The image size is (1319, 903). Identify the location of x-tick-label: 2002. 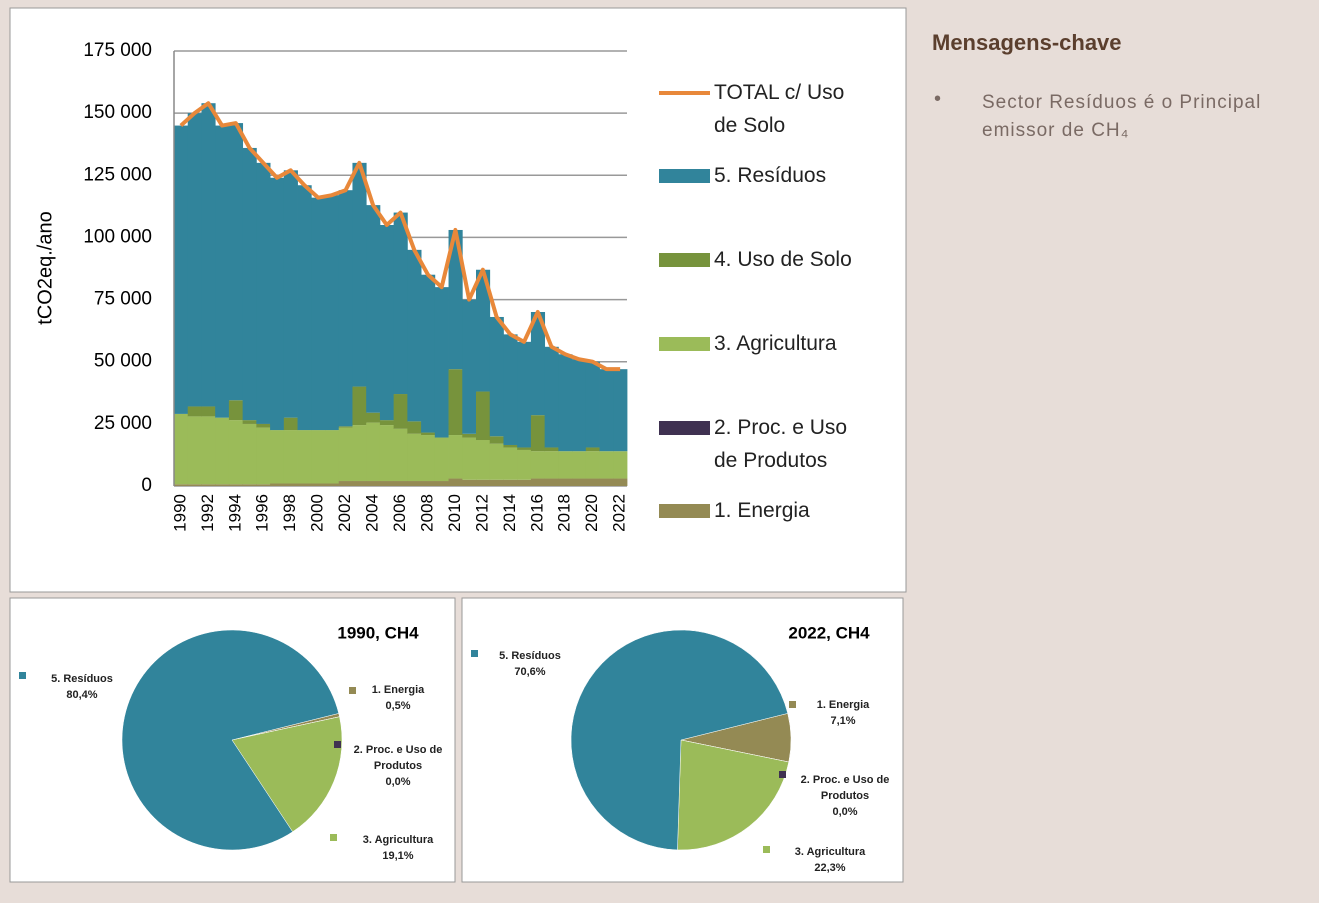
(344, 513).